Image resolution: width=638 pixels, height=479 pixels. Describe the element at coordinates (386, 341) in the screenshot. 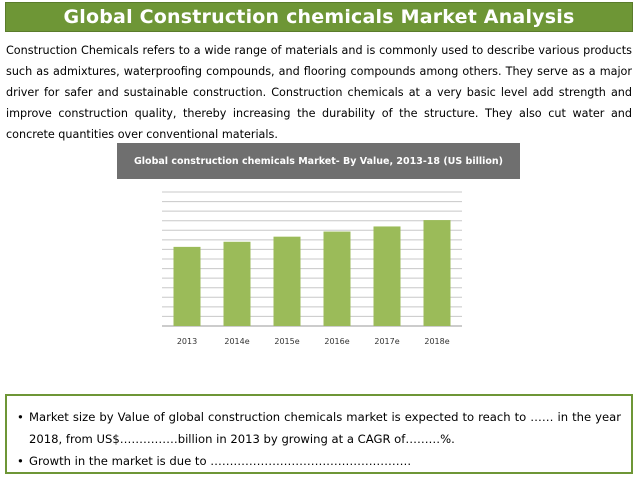

I see `x-tick-label: 2017e` at that location.